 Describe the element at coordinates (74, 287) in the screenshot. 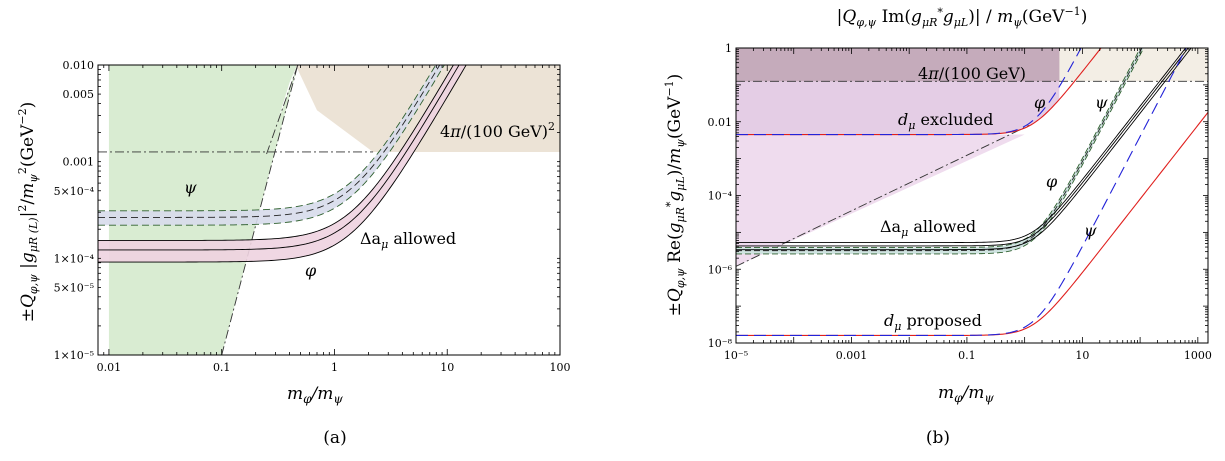

I see `y-tick-label: 5×10⁻⁵` at that location.